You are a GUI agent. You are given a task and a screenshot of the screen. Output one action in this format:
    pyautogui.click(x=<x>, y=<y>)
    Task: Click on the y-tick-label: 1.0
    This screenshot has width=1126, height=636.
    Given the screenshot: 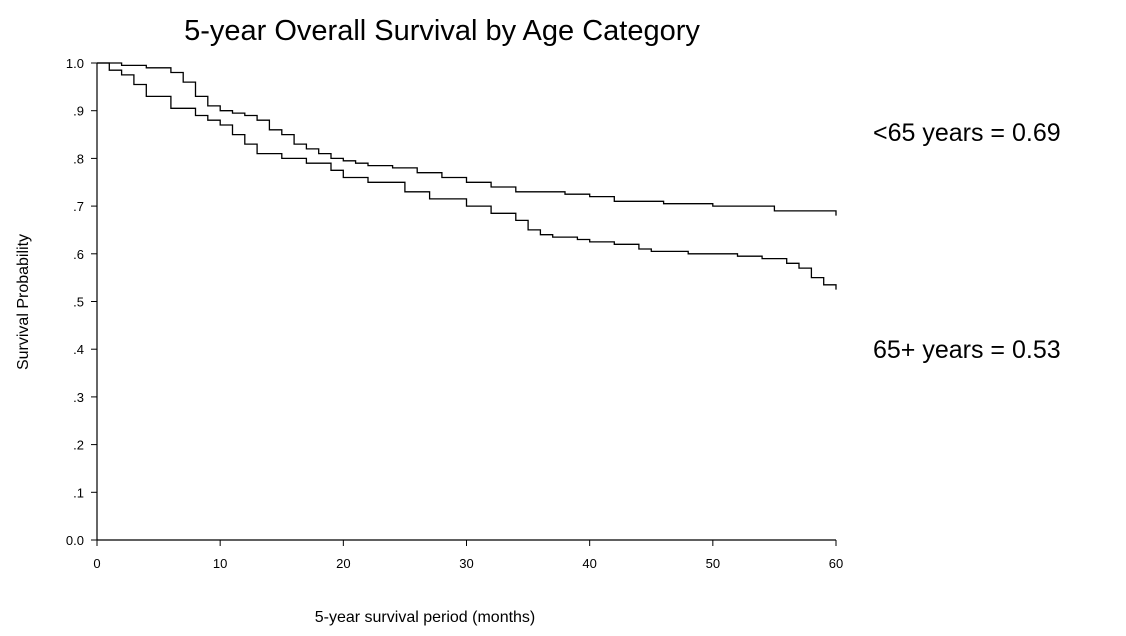 What is the action you would take?
    pyautogui.click(x=75, y=63)
    